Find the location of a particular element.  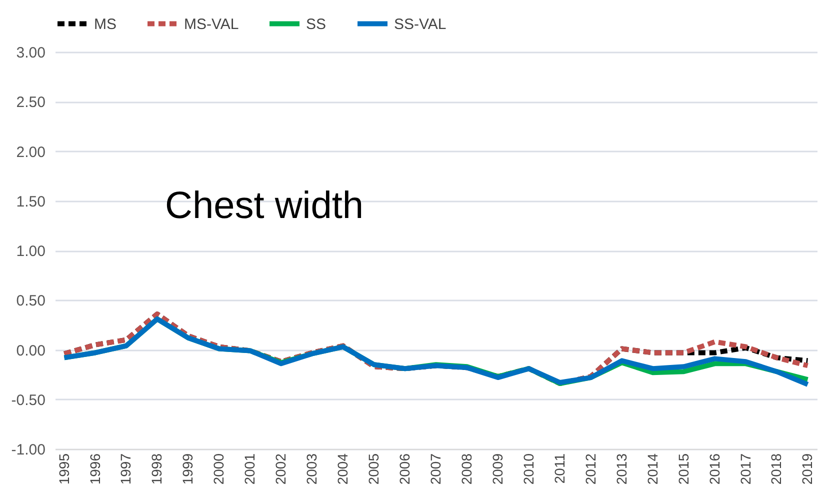

x-tick-label: 2000 is located at coordinates (218, 469).